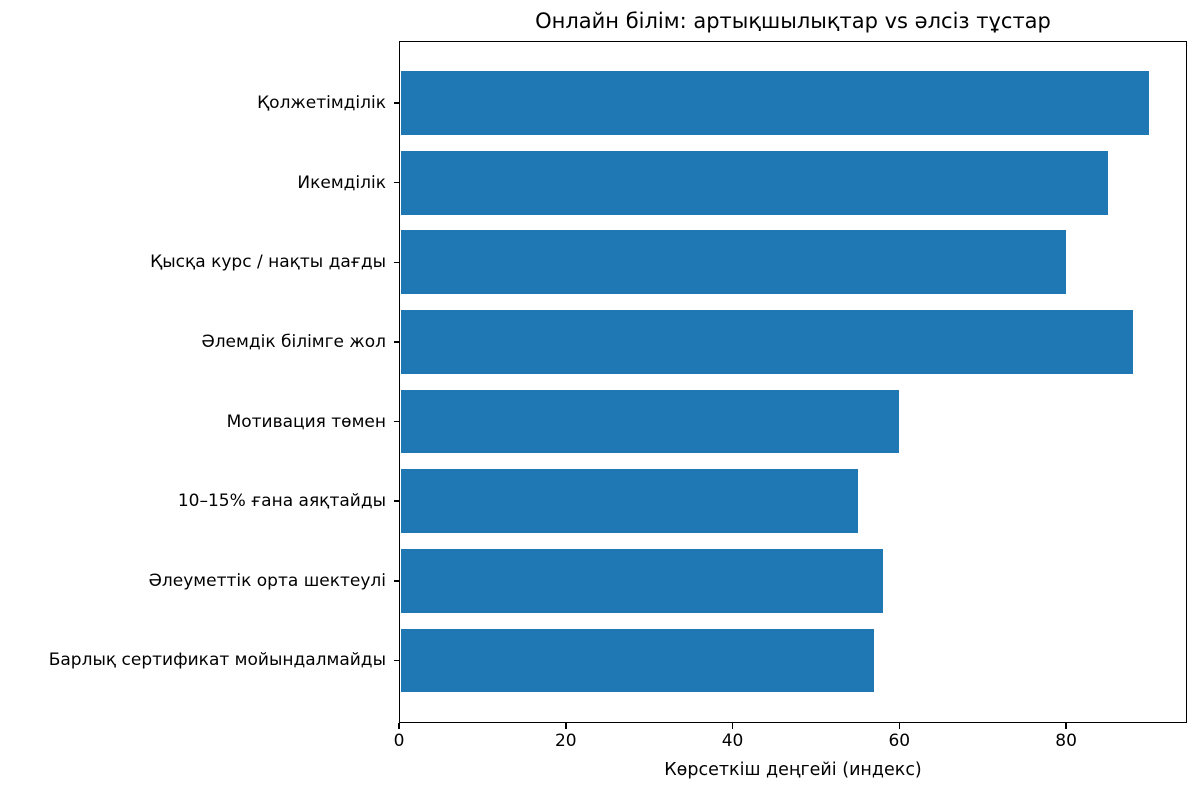  What do you see at coordinates (732, 740) in the screenshot?
I see `x-tick-label: 40` at bounding box center [732, 740].